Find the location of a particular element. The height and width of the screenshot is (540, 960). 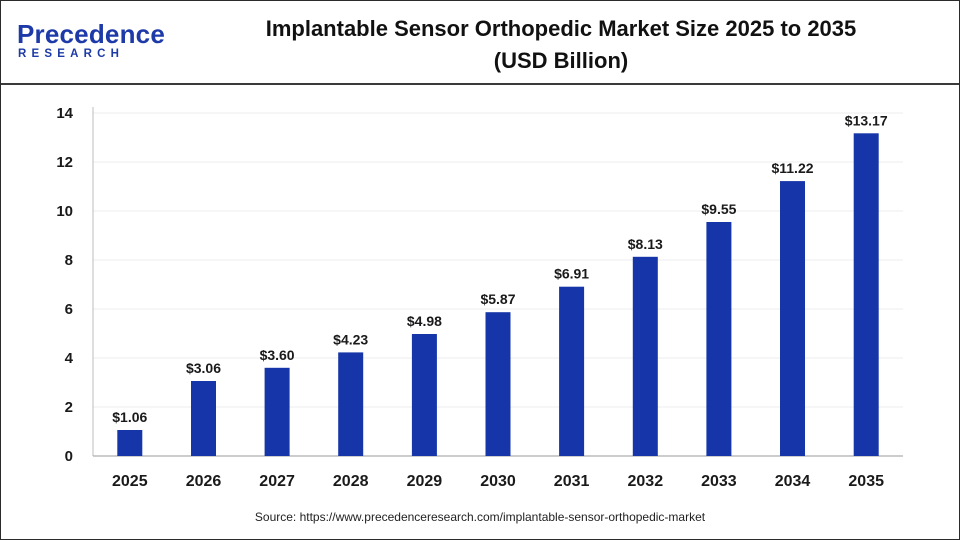

x-tick-label: 2025 is located at coordinates (130, 481).